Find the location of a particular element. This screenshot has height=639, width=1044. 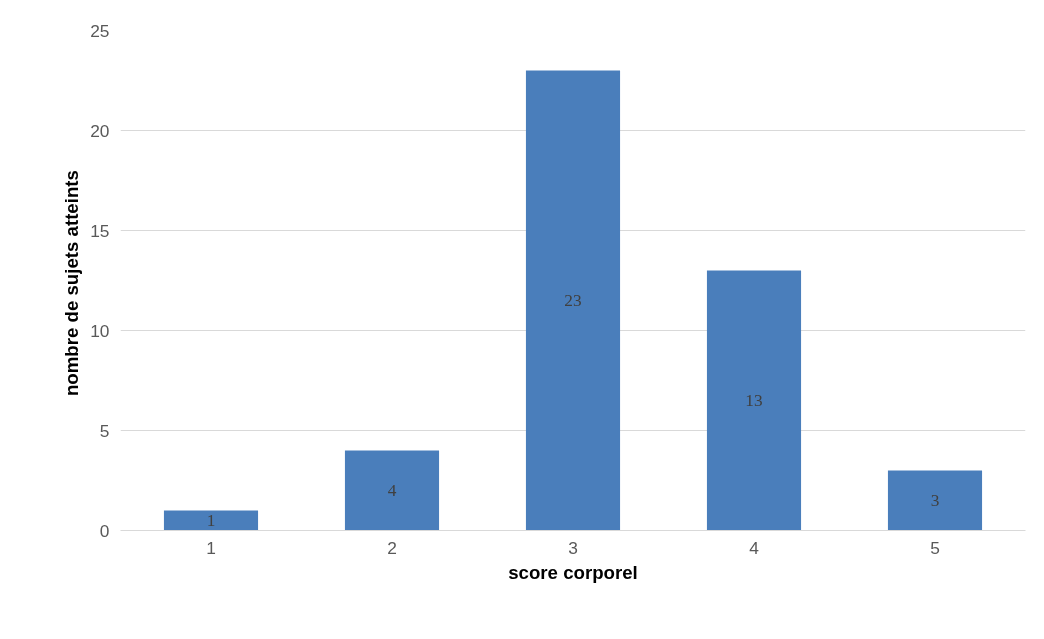

data-label: 3 is located at coordinates (935, 500).